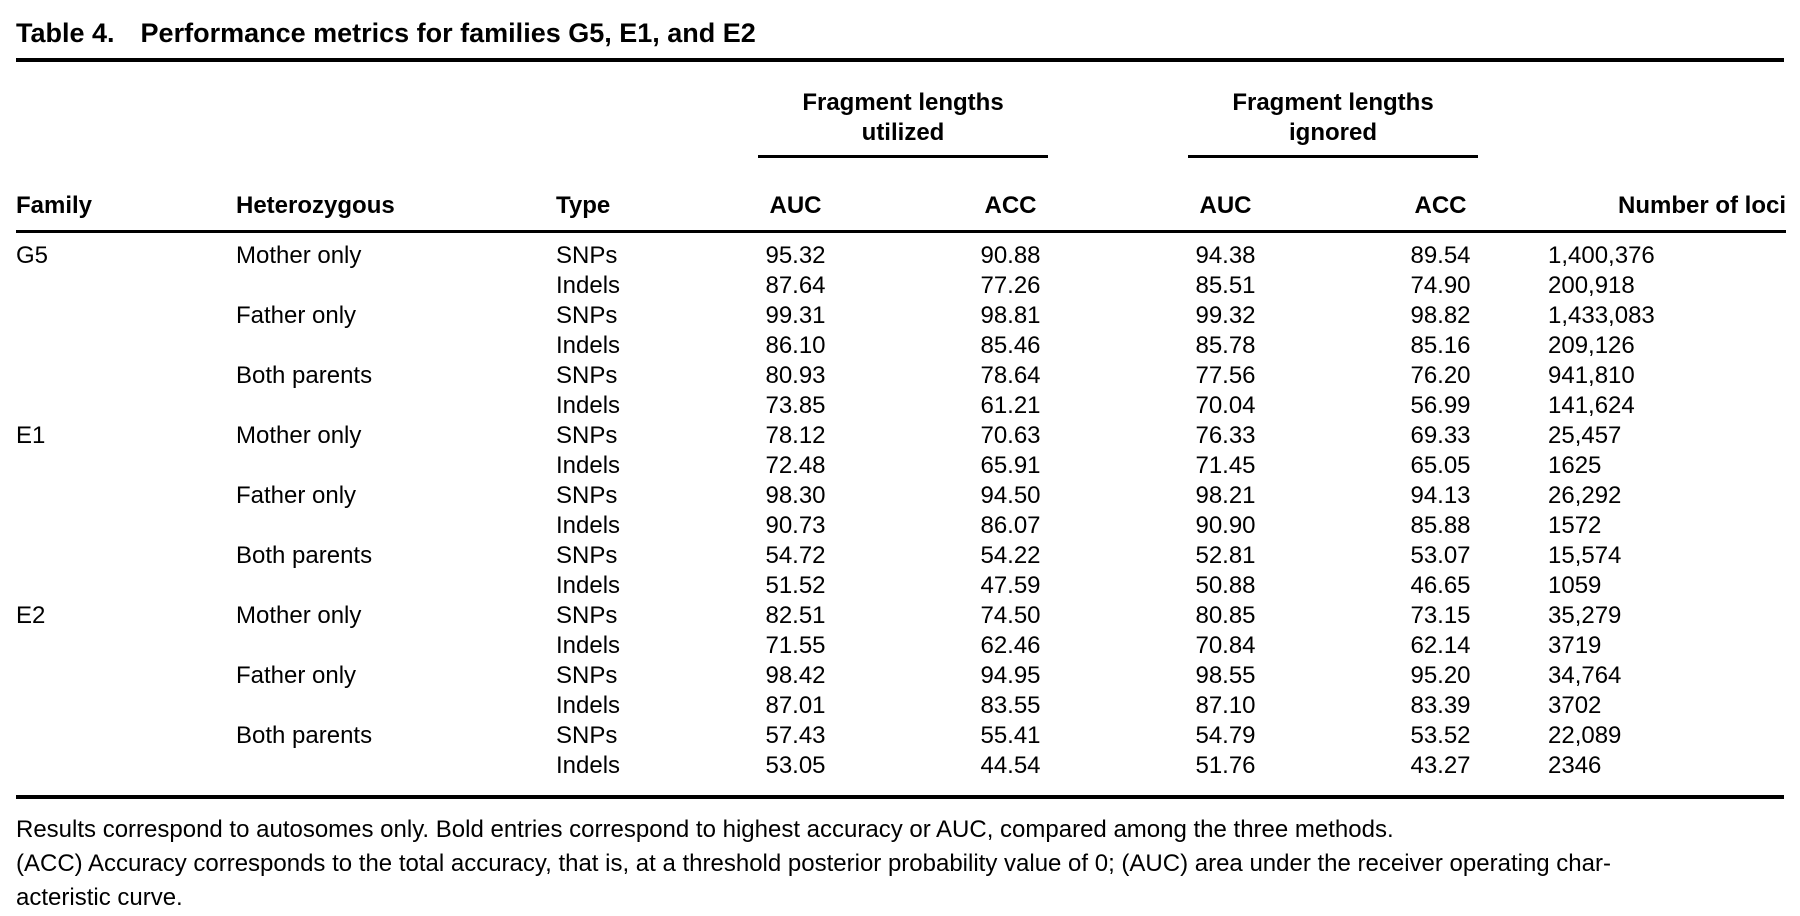 The image size is (1800, 916). I want to click on cell-number-of-loci: 3702, so click(1575, 705).